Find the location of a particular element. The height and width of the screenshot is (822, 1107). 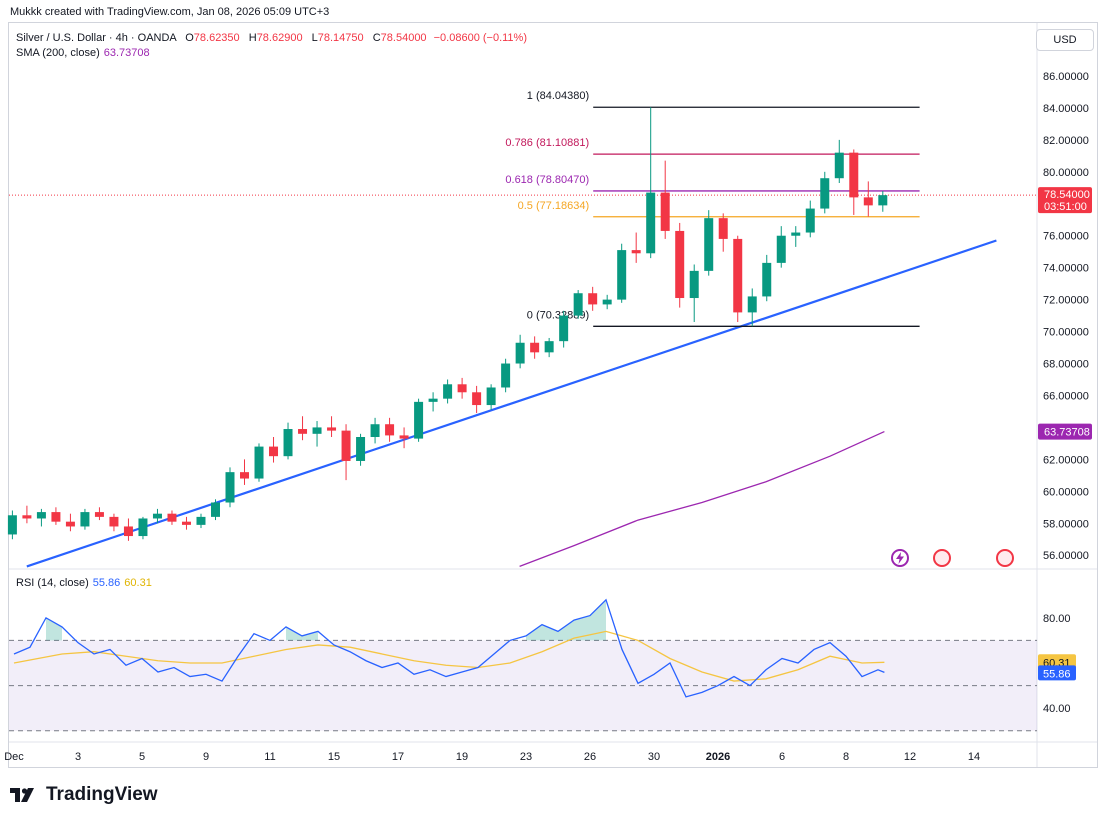

price-tick-label: 86.00000 is located at coordinates (1066, 77).